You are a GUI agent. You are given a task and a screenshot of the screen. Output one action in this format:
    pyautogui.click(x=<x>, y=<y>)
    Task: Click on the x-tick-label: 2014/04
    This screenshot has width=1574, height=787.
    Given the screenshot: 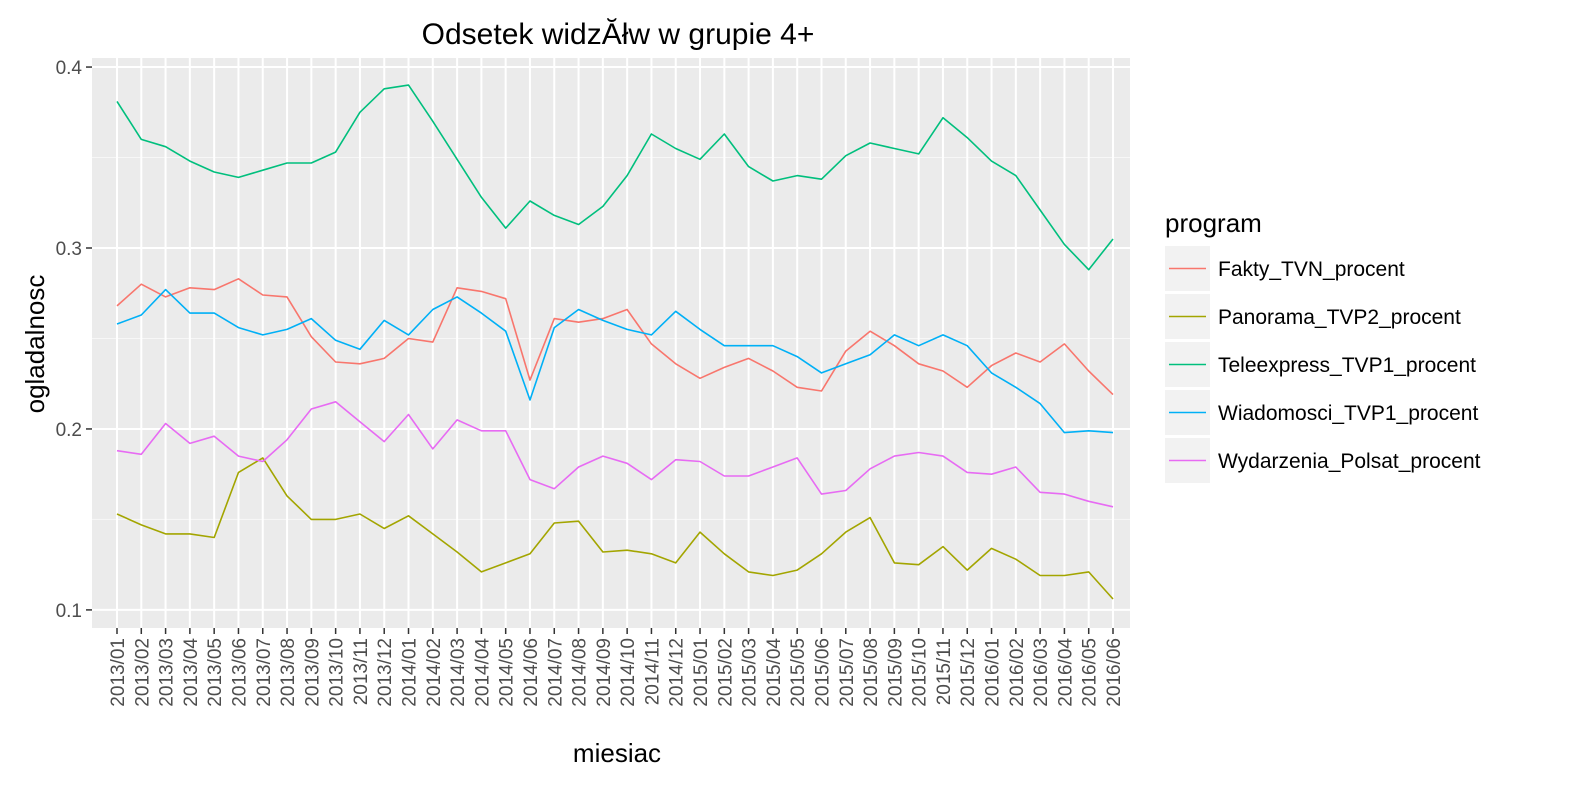 What is the action you would take?
    pyautogui.click(x=482, y=672)
    